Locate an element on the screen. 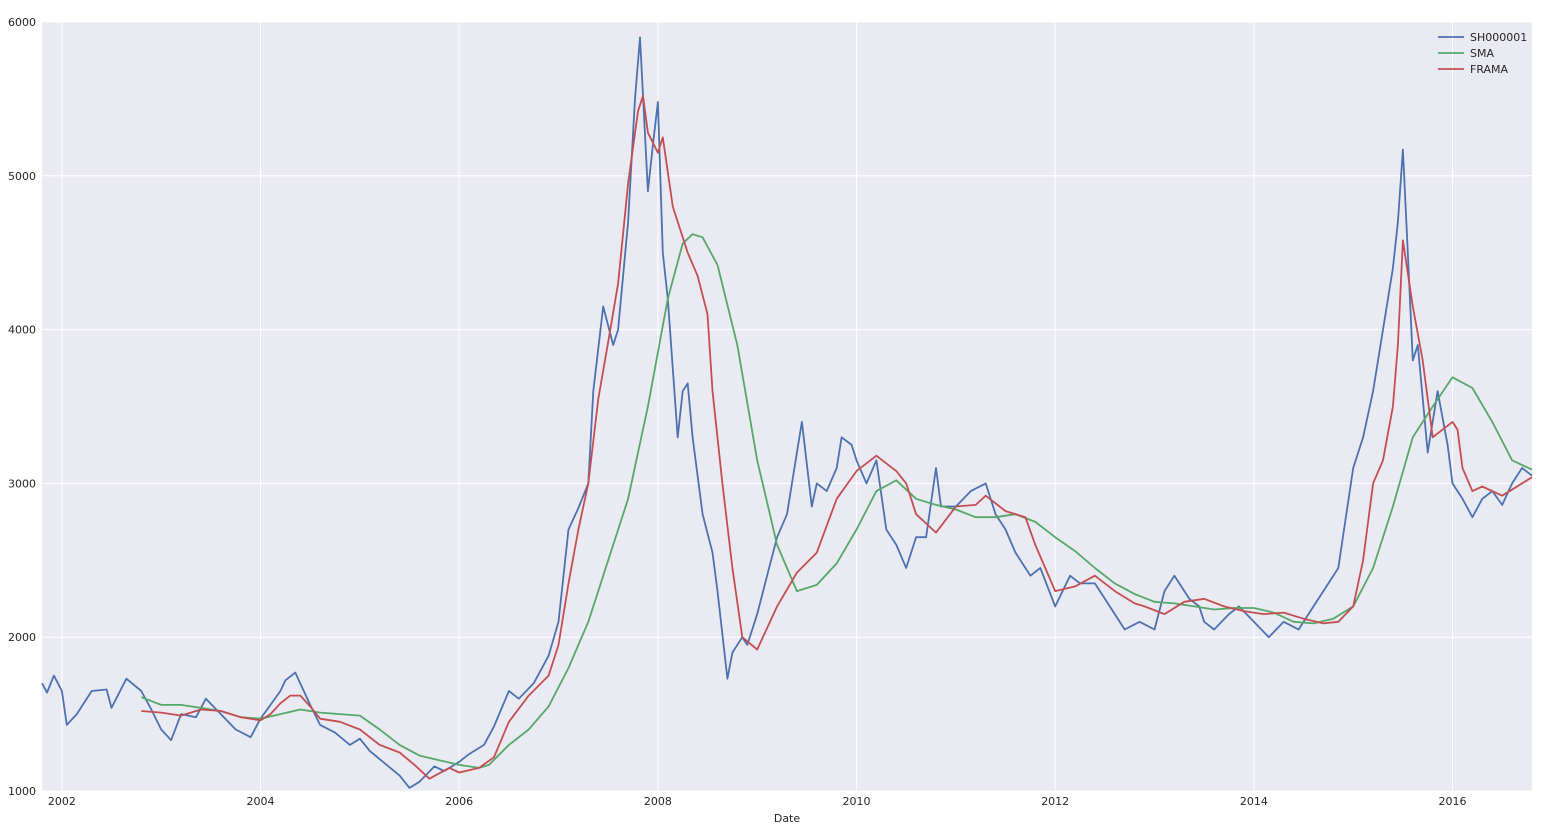 The width and height of the screenshot is (1548, 831). y-tick-label: 6000 is located at coordinates (22, 22).